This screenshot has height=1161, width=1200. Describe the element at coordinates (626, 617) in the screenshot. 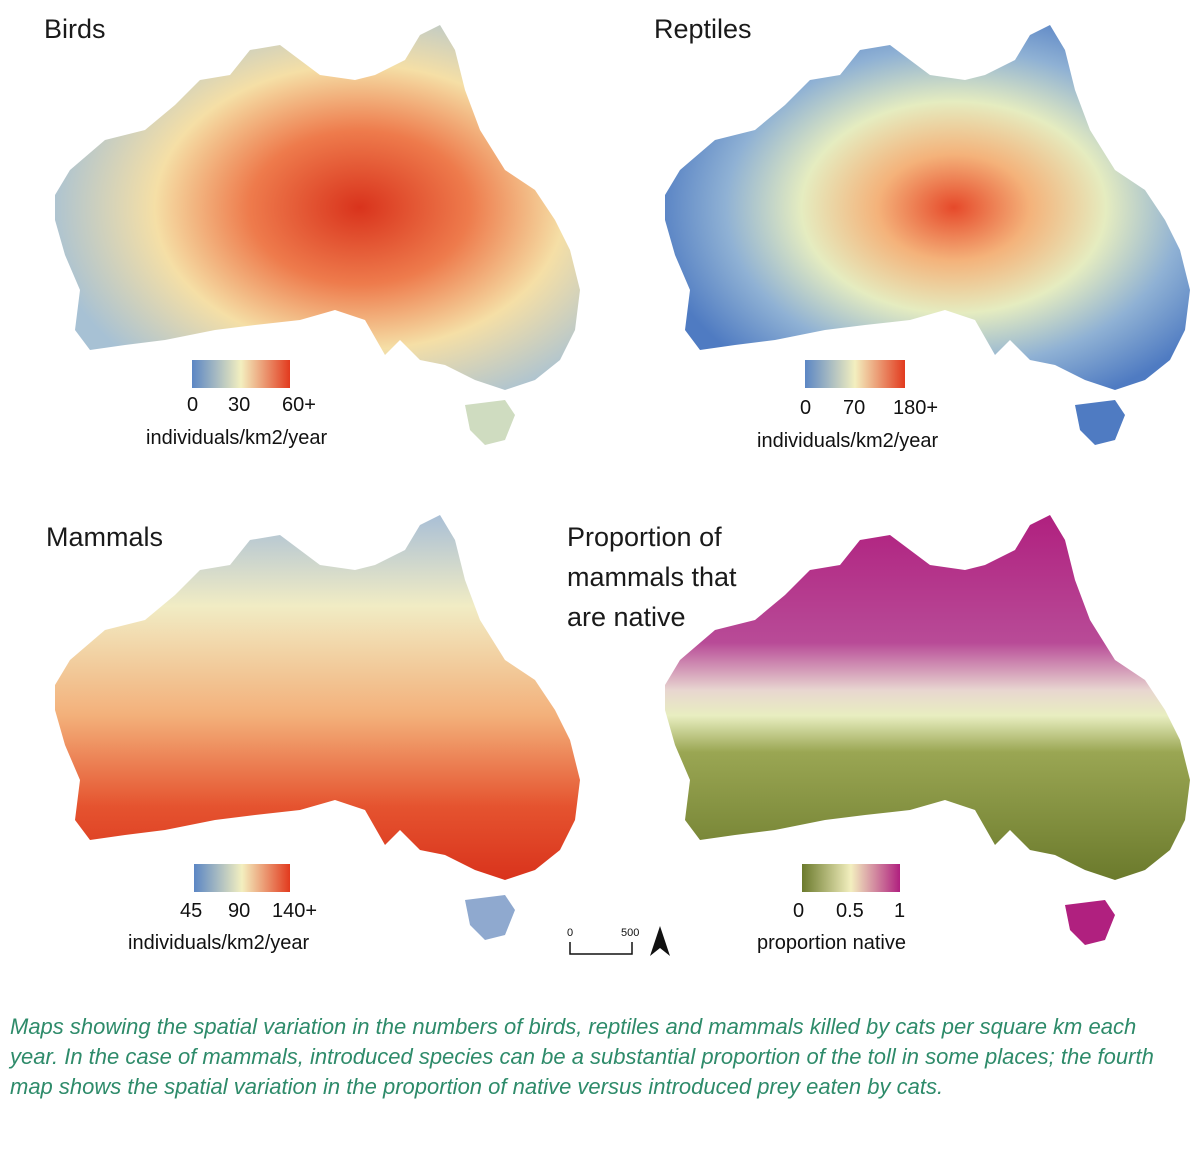

I see `proportion-map-title-line: are native` at that location.